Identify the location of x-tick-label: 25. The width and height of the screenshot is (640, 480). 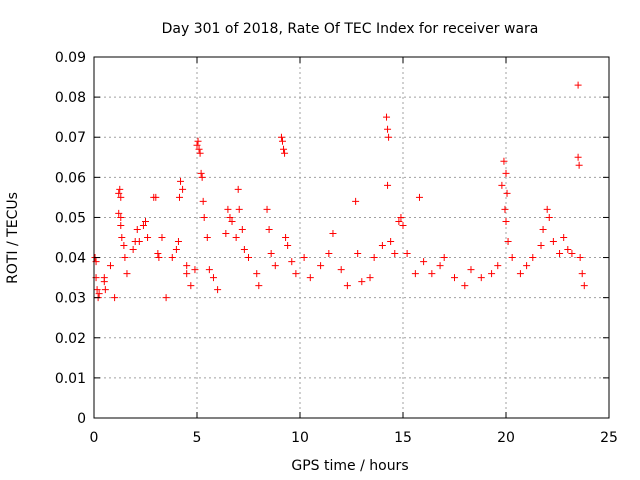
(609, 438).